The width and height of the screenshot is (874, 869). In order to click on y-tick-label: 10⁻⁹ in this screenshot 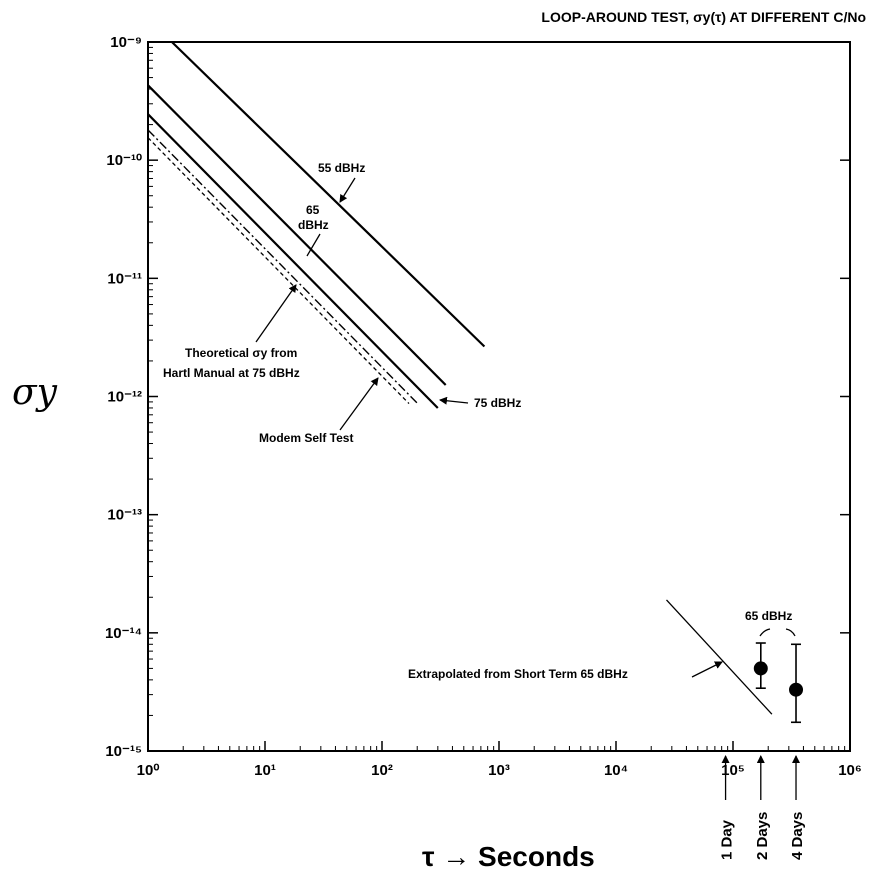, I will do `click(126, 42)`.